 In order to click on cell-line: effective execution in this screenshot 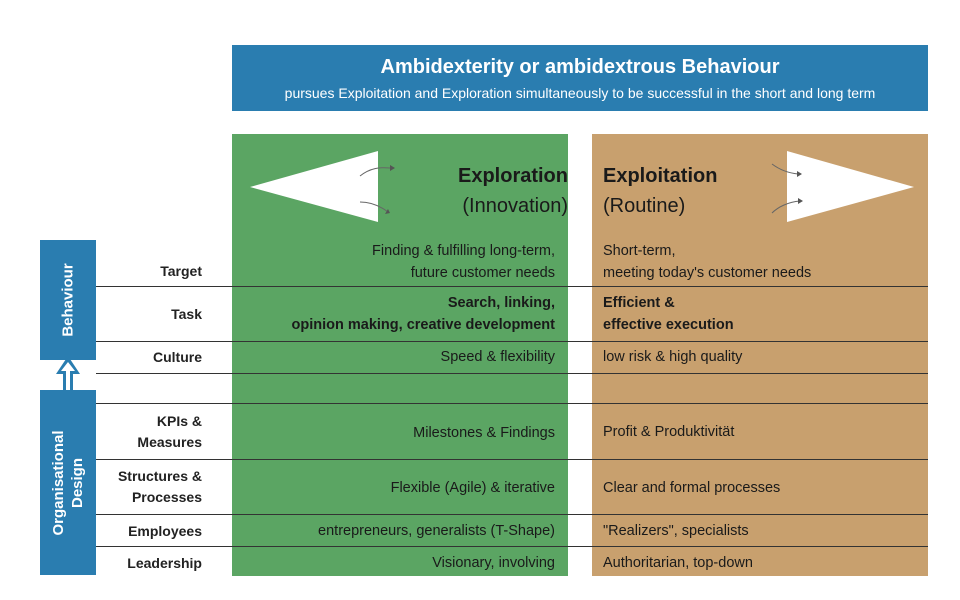, I will do `click(668, 325)`.